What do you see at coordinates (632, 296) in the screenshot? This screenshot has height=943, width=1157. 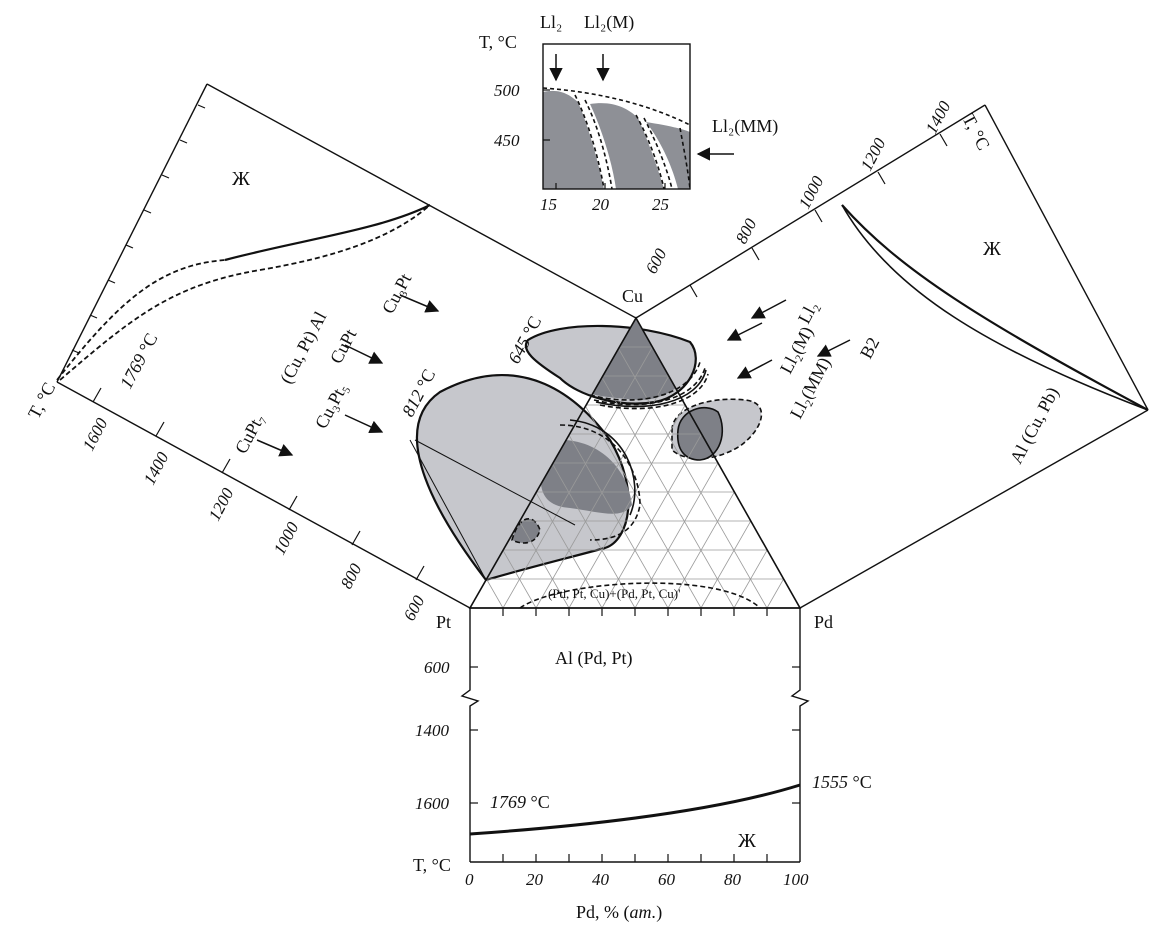 I see `corner-cu: Cu` at bounding box center [632, 296].